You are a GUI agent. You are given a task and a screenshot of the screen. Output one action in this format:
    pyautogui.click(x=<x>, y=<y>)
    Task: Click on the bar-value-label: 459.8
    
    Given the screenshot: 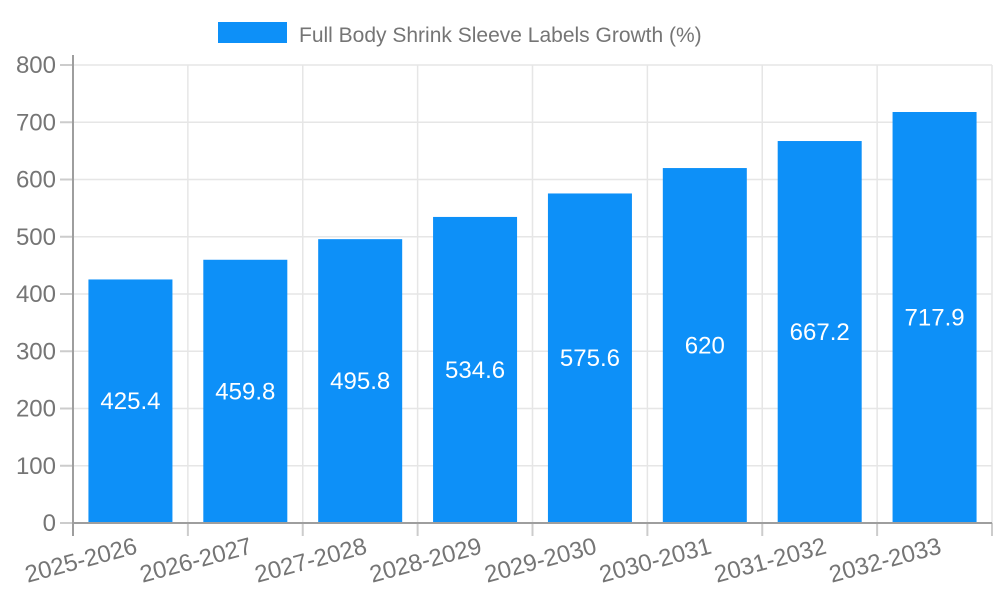 What is the action you would take?
    pyautogui.click(x=245, y=391)
    